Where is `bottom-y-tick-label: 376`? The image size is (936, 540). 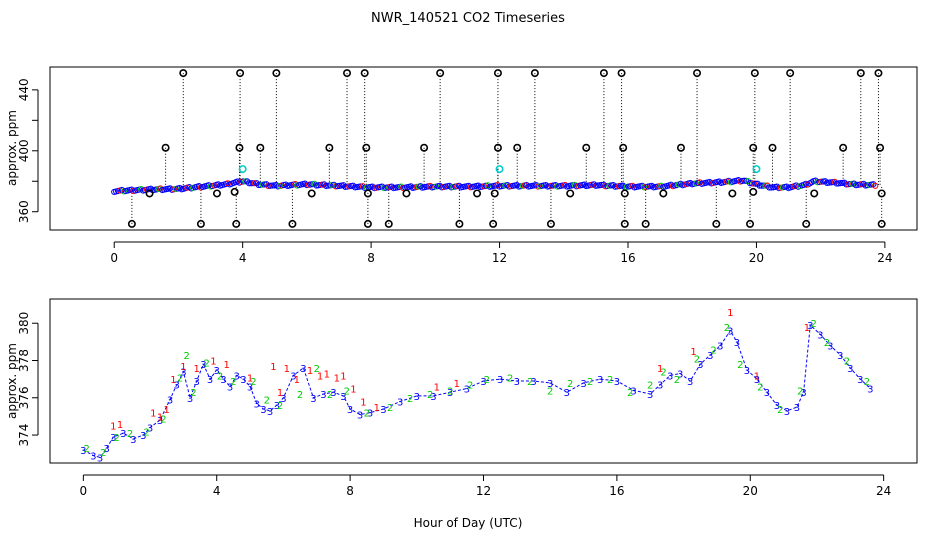
bottom-y-tick-label: 376 is located at coordinates (24, 397).